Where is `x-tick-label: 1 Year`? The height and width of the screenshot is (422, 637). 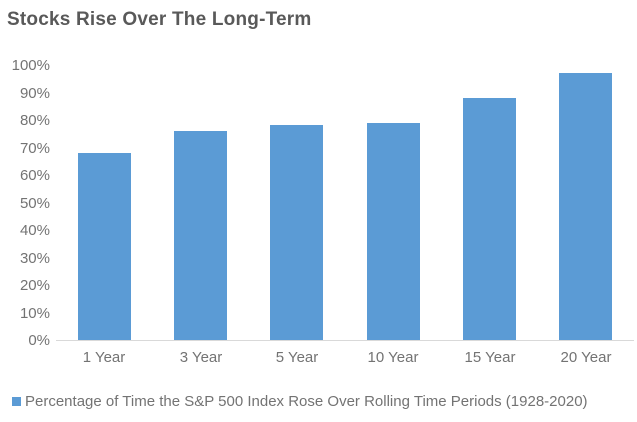 x-tick-label: 1 Year is located at coordinates (104, 357).